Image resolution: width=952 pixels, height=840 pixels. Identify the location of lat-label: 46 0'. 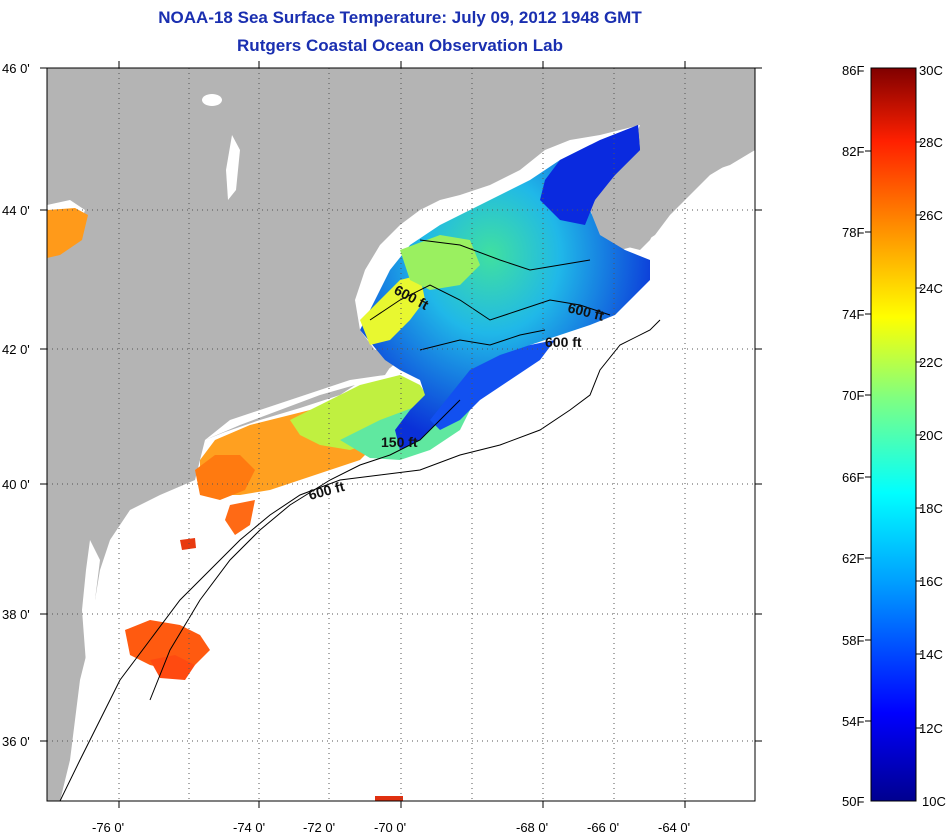
(16, 68).